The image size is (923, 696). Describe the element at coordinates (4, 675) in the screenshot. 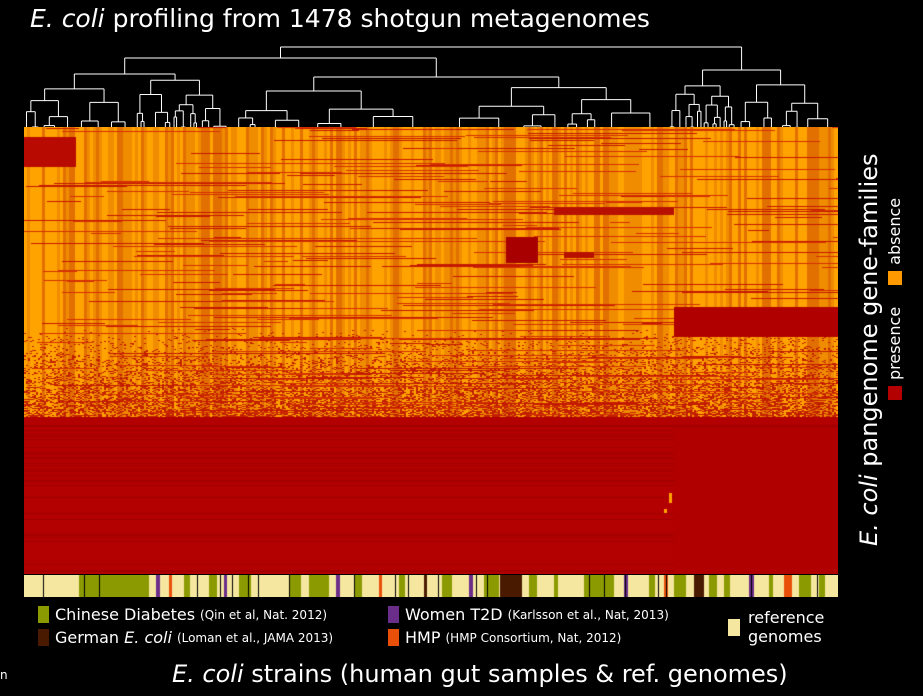

I see `corner-text: n` at that location.